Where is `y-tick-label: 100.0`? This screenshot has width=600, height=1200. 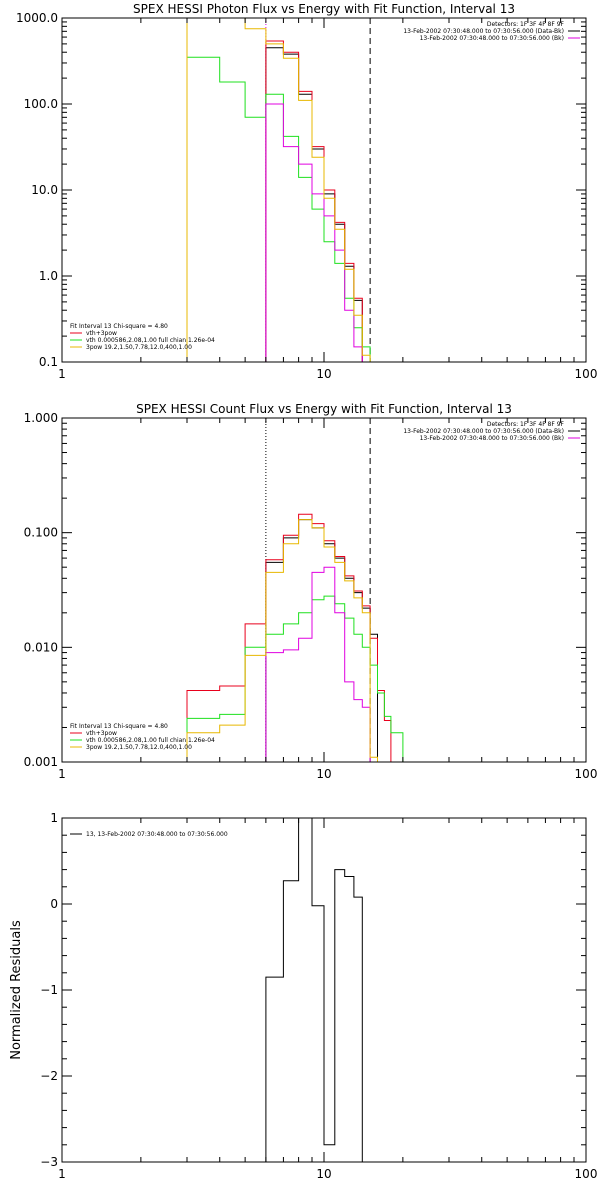
y-tick-label: 100.0 is located at coordinates (41, 104).